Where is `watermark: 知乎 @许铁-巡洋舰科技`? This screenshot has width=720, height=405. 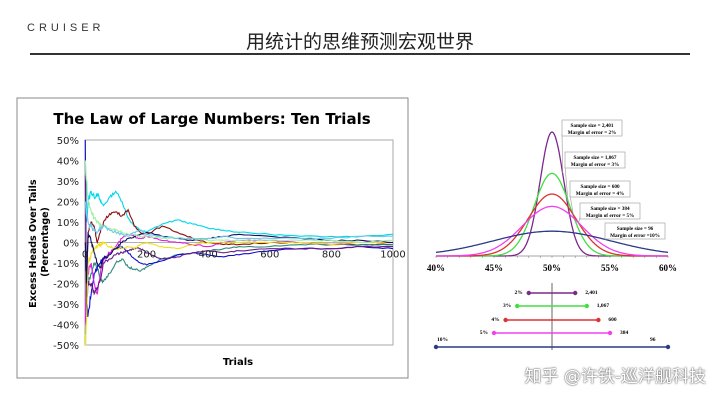 watermark: 知乎 @许铁-巡洋舰科技 is located at coordinates (615, 377).